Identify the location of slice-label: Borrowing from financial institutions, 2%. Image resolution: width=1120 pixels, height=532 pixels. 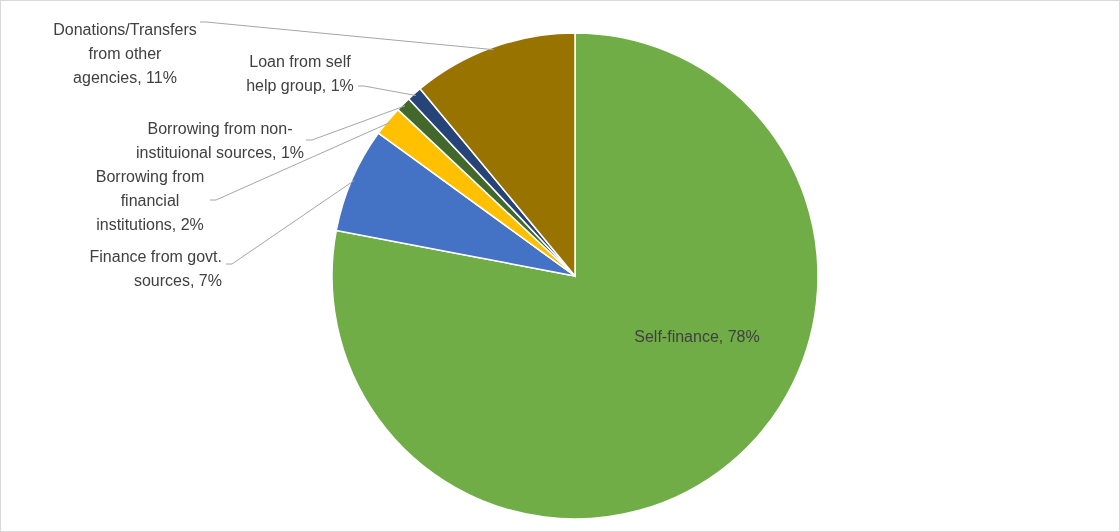
(150, 201).